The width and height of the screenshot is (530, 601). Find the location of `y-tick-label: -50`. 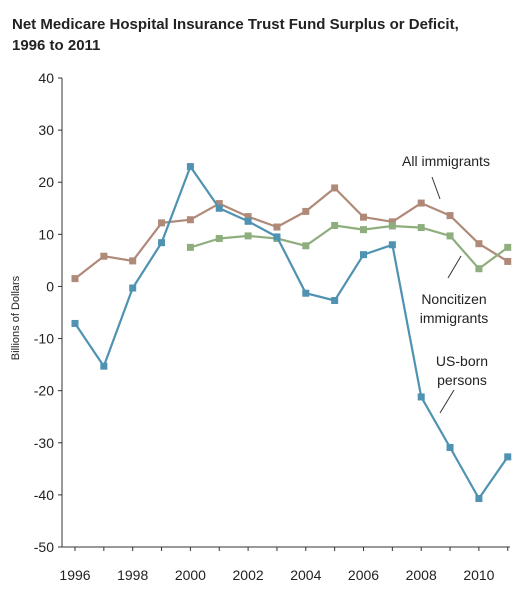

y-tick-label: -50 is located at coordinates (44, 547).